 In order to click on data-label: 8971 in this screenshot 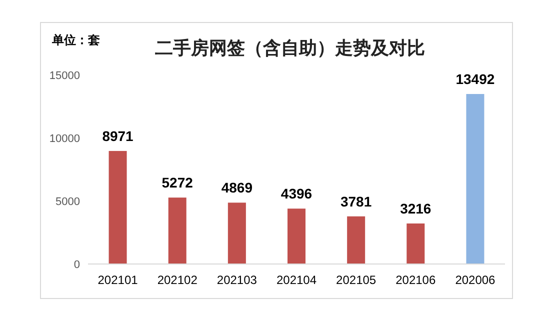, I will do `click(118, 136)`.